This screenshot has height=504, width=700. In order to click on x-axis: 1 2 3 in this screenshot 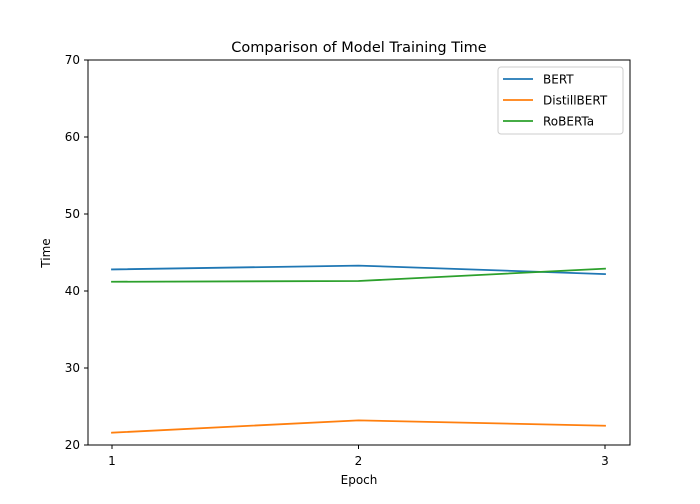, I will do `click(358, 456)`.